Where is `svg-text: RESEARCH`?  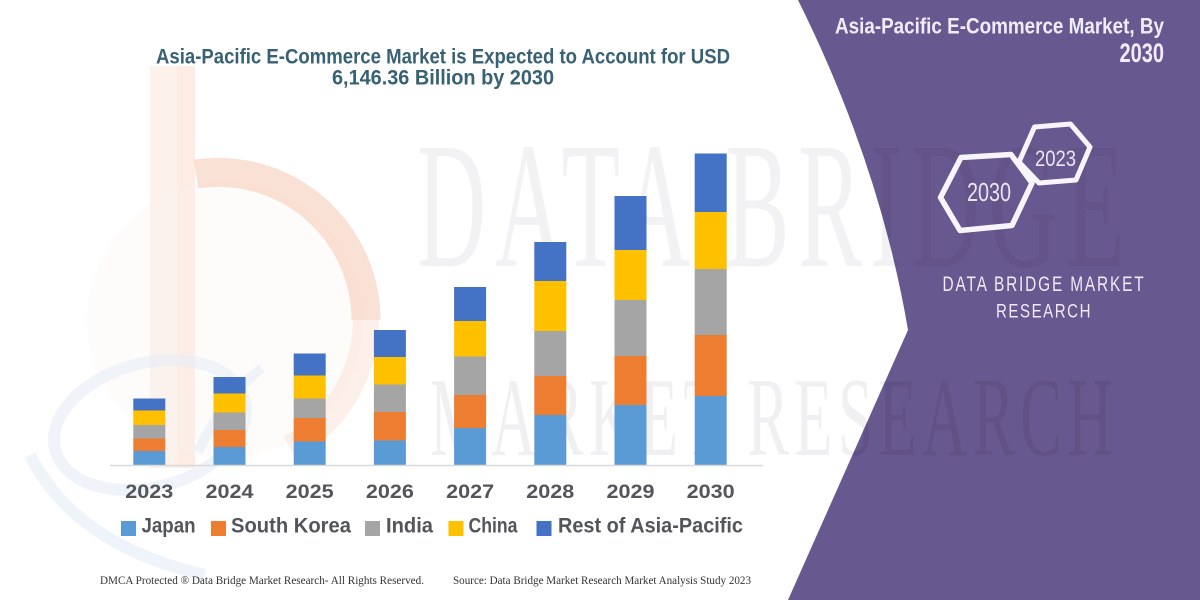 svg-text: RESEARCH is located at coordinates (1044, 312).